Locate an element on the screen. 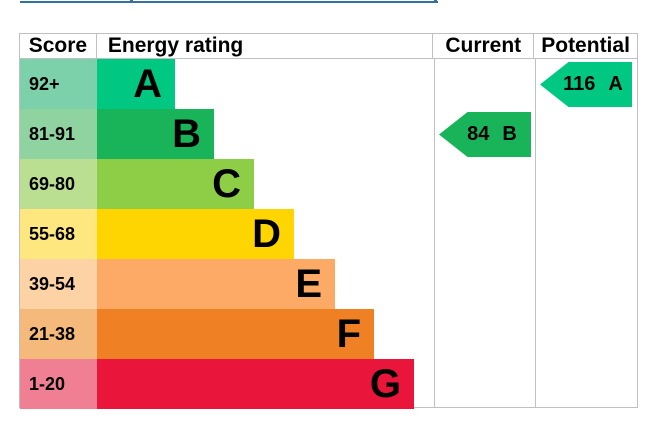 This screenshot has width=651, height=439. band-row-e: 39-54 E is located at coordinates (328, 284).